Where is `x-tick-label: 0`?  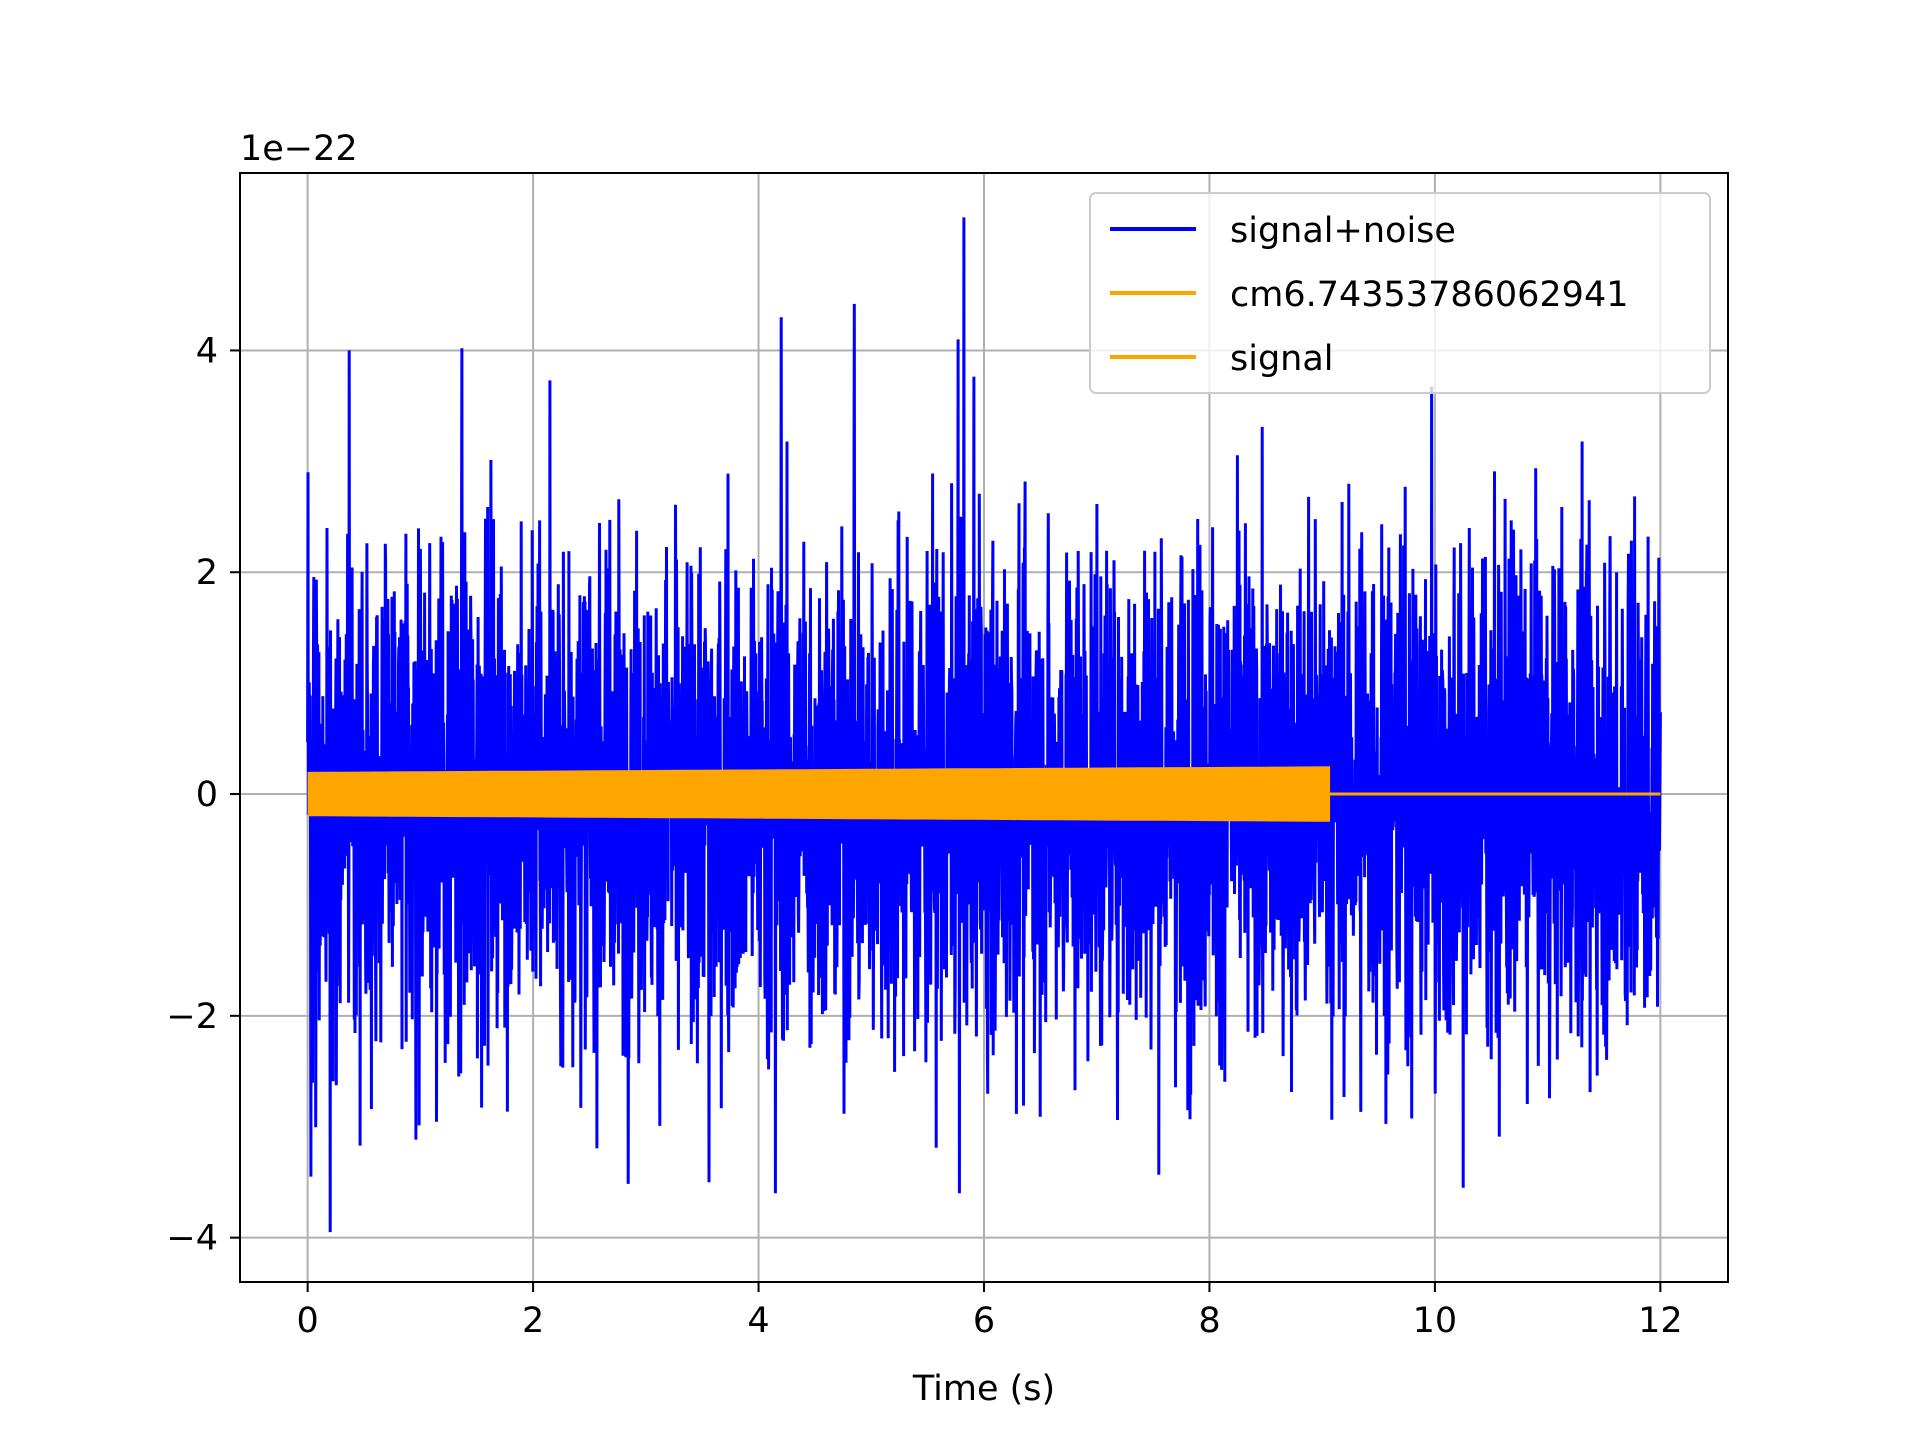 x-tick-label: 0 is located at coordinates (307, 1321).